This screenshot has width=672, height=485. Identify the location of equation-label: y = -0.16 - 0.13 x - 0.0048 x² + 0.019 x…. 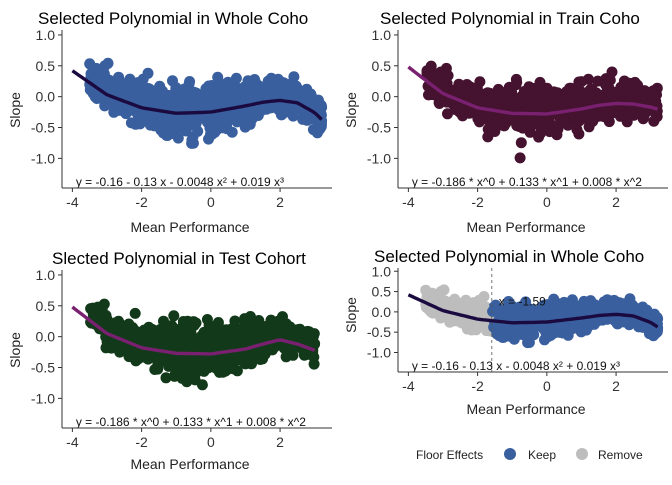
(516, 366).